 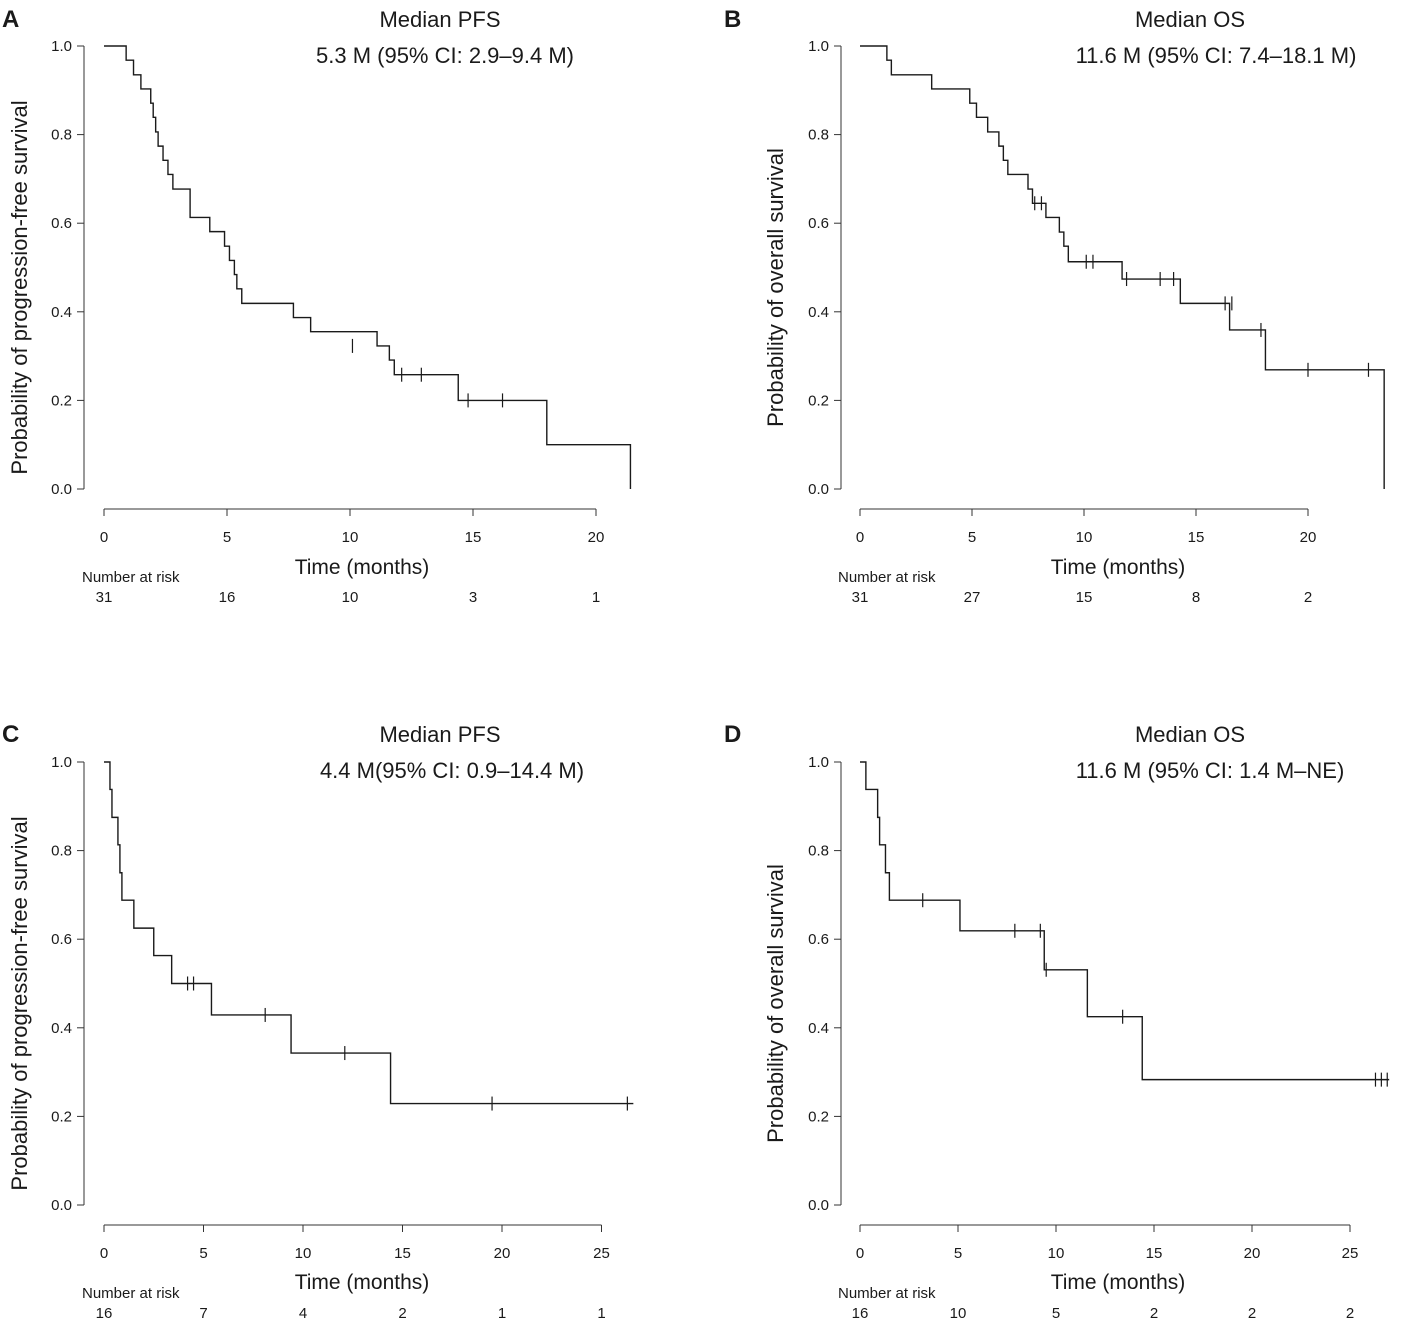 I want to click on risk-count: 8, so click(x=1196, y=597).